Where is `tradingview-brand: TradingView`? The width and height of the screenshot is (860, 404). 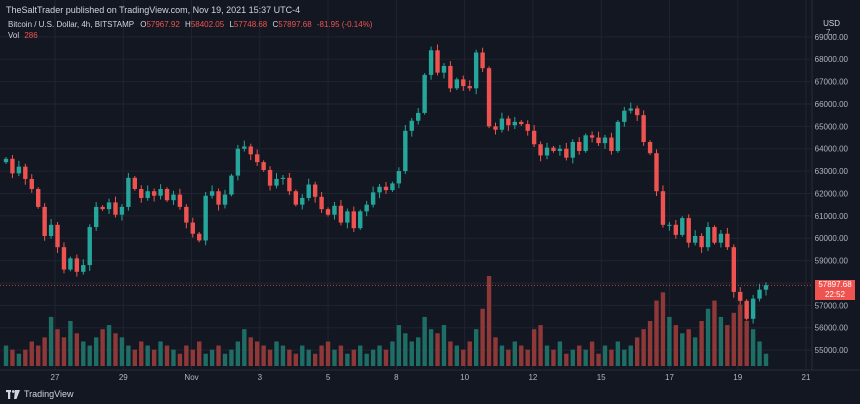
tradingview-brand: TradingView is located at coordinates (40, 394).